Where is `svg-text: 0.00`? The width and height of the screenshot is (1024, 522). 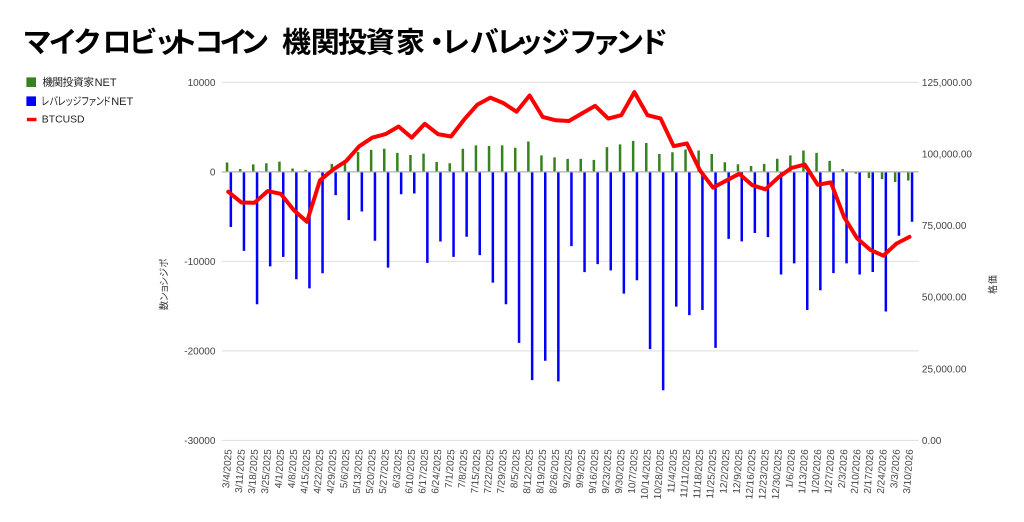 svg-text: 0.00 is located at coordinates (932, 441).